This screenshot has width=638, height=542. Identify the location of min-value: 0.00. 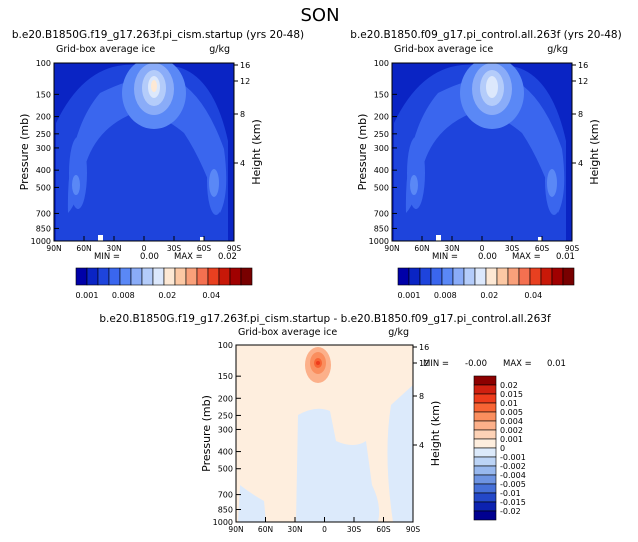
(487, 257).